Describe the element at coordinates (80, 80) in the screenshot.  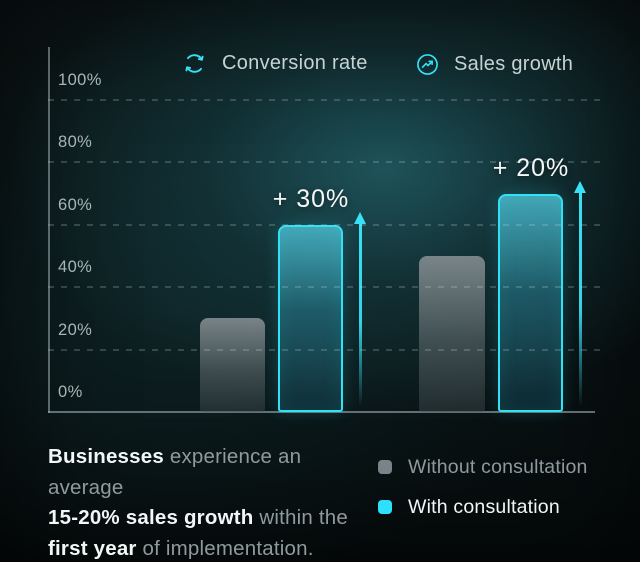
I see `y-tick-label: 100%` at that location.